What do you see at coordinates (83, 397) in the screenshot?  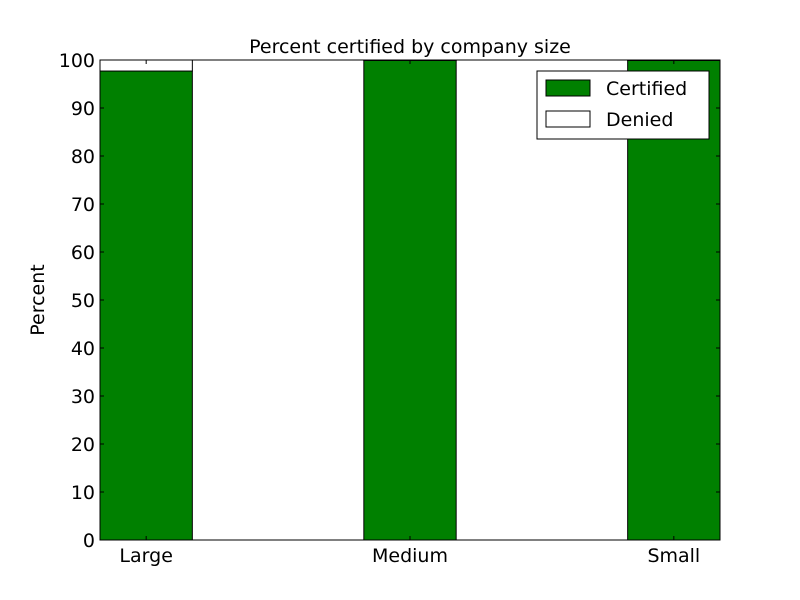 I see `y-tick-label-30: 30` at bounding box center [83, 397].